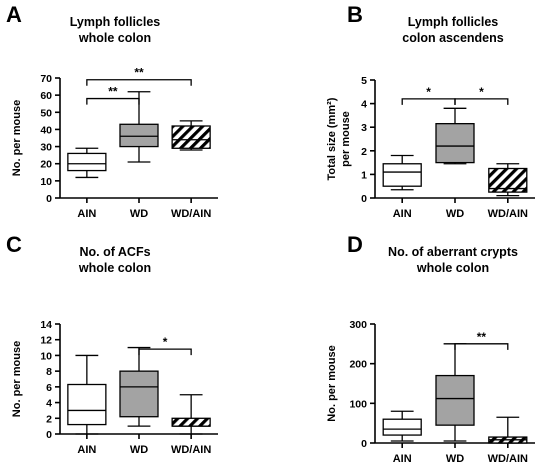  I want to click on panel-letter: A, so click(14, 14).